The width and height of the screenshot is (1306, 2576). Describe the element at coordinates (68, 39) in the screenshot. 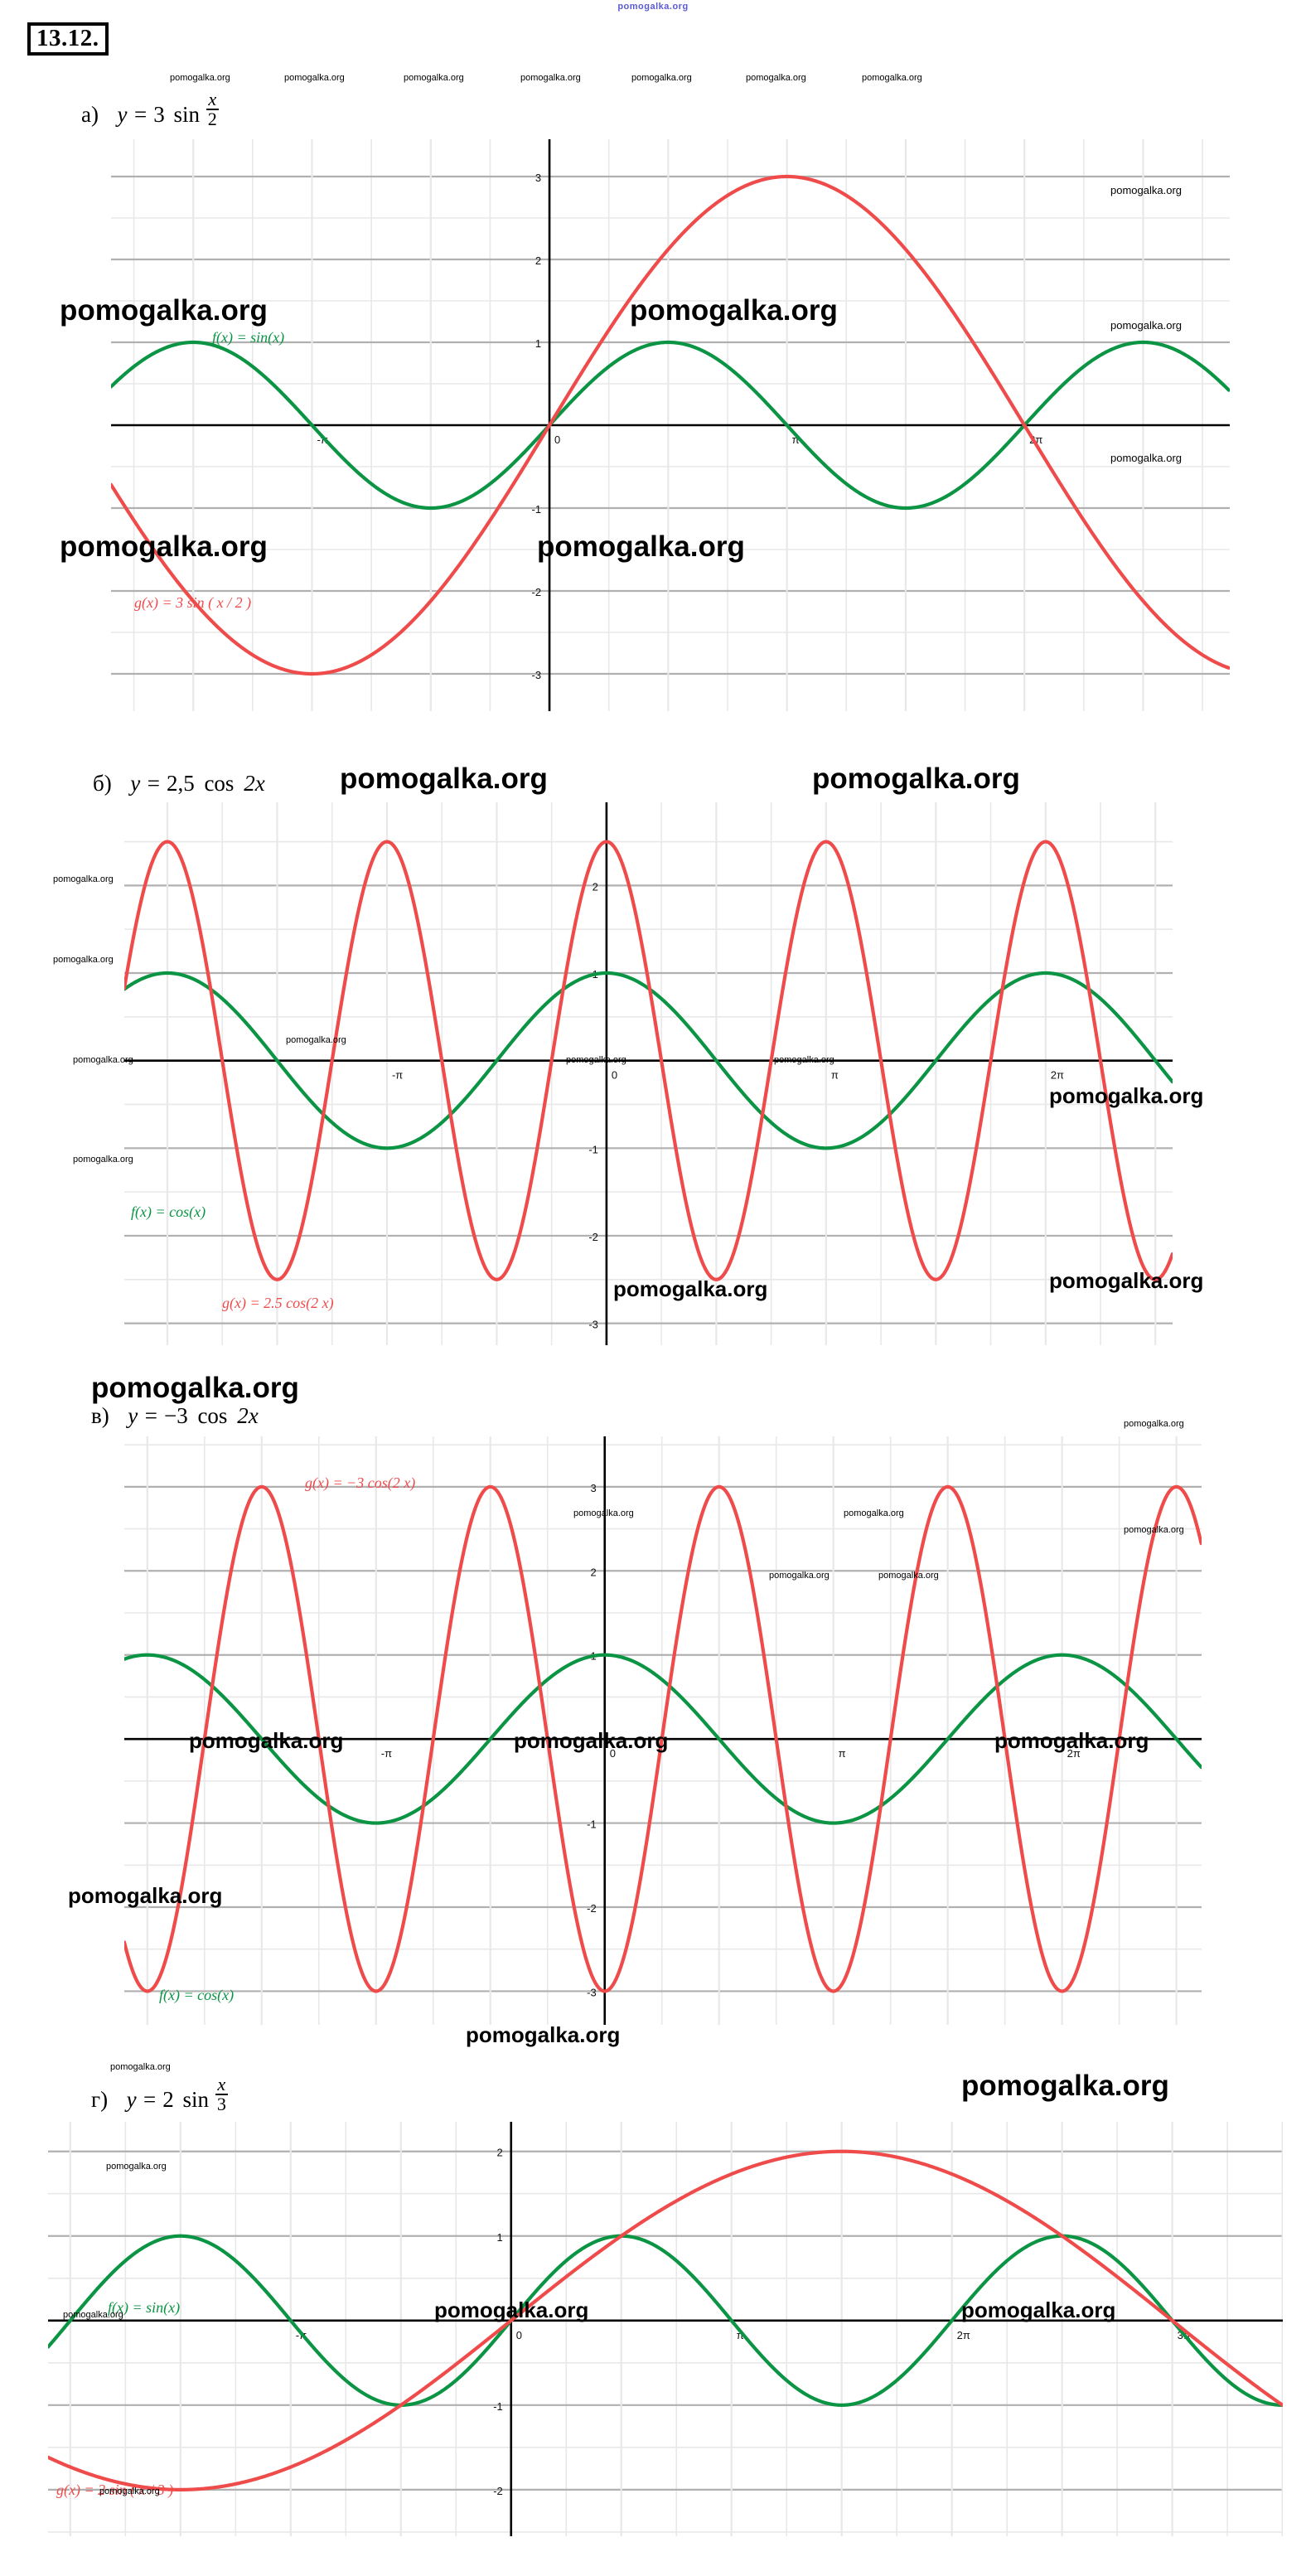

I see `task-number: 13.12.` at that location.